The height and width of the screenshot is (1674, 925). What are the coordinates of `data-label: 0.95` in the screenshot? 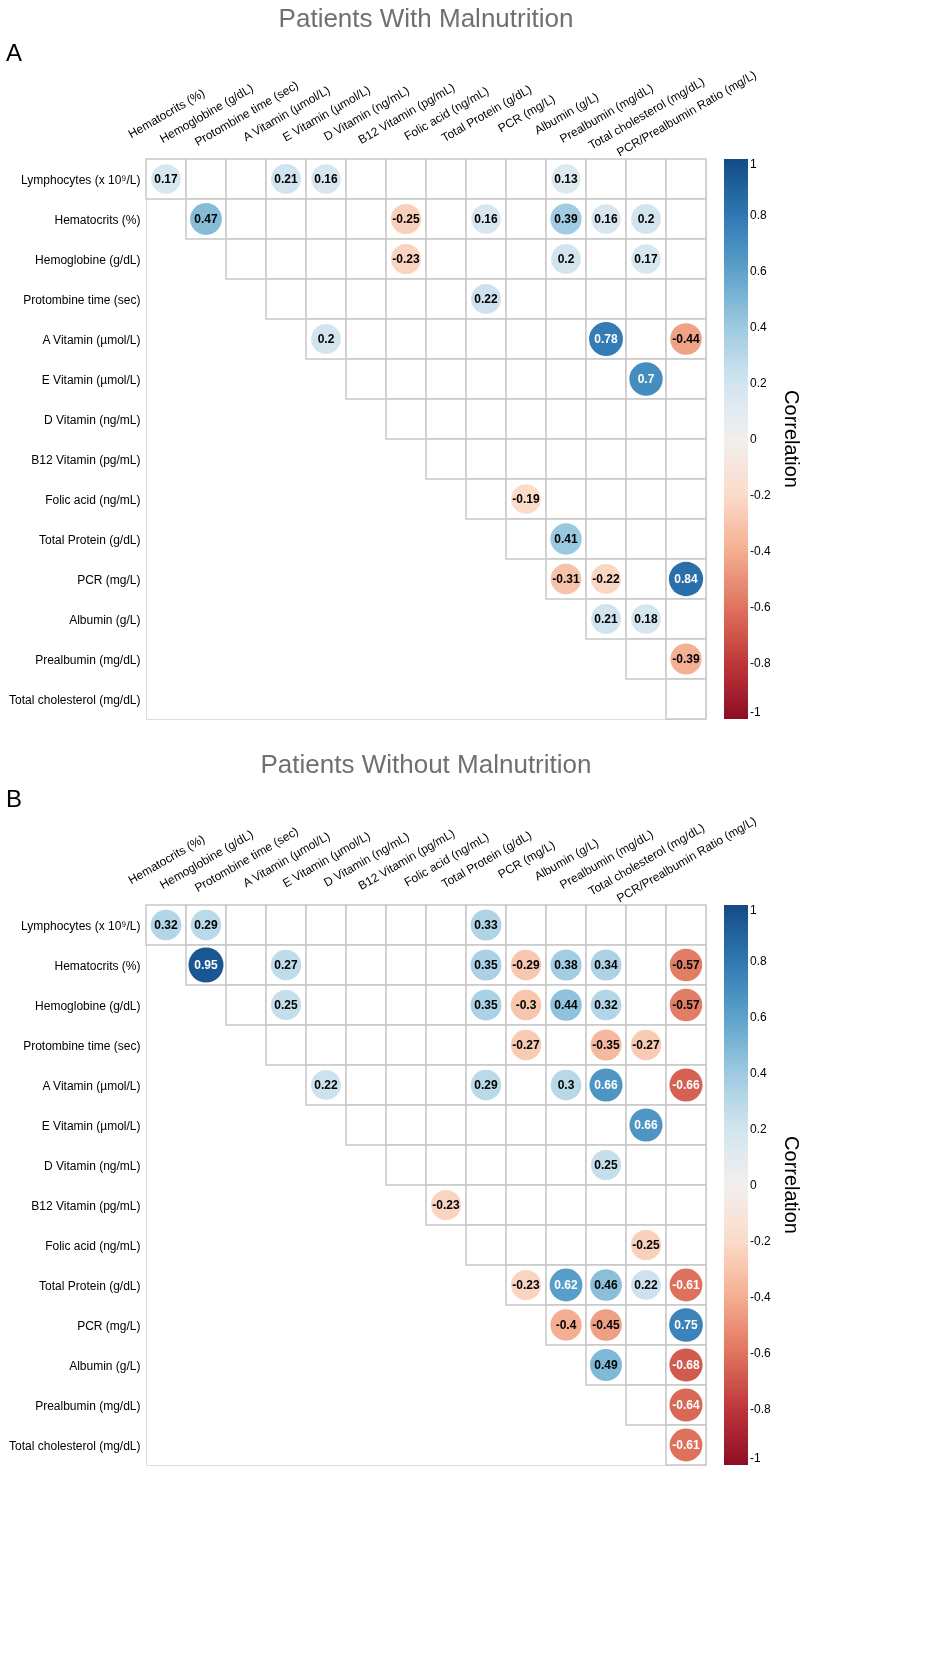 It's located at (206, 965).